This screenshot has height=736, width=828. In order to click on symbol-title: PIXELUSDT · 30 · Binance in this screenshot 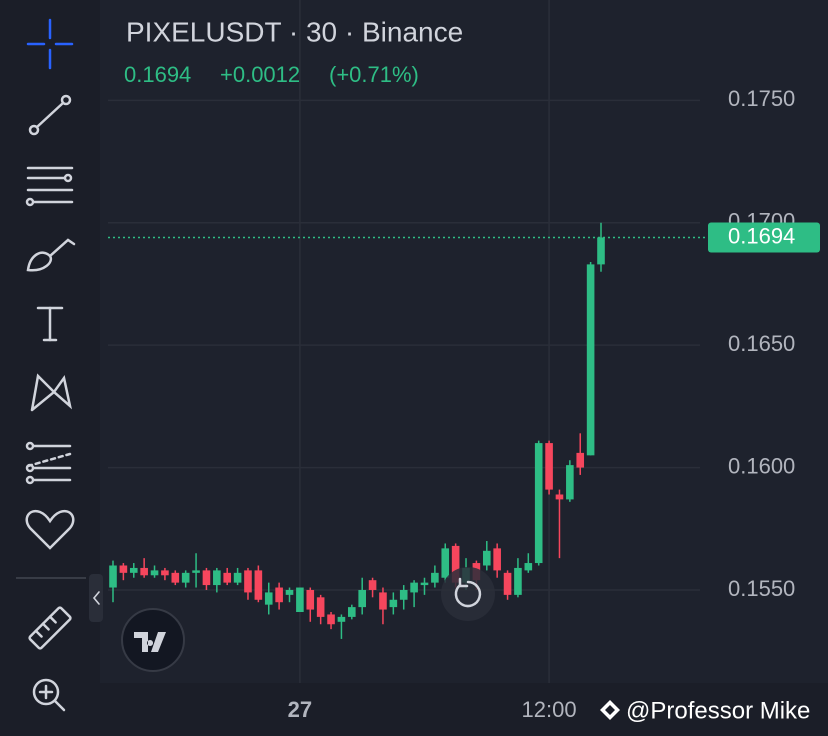, I will do `click(294, 31)`.